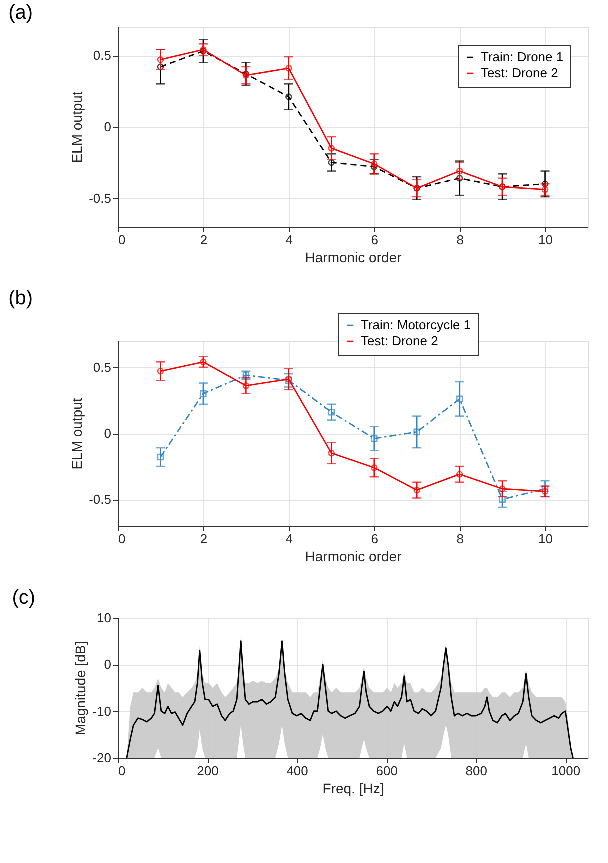  I want to click on x-tick-label: 1000, so click(566, 771).